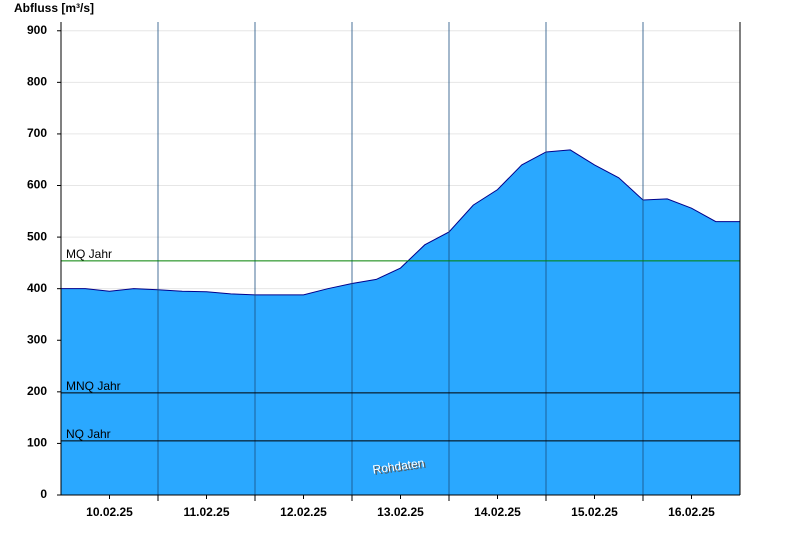 This screenshot has height=550, width=800. What do you see at coordinates (37, 339) in the screenshot?
I see `y-tick-label: 300` at bounding box center [37, 339].